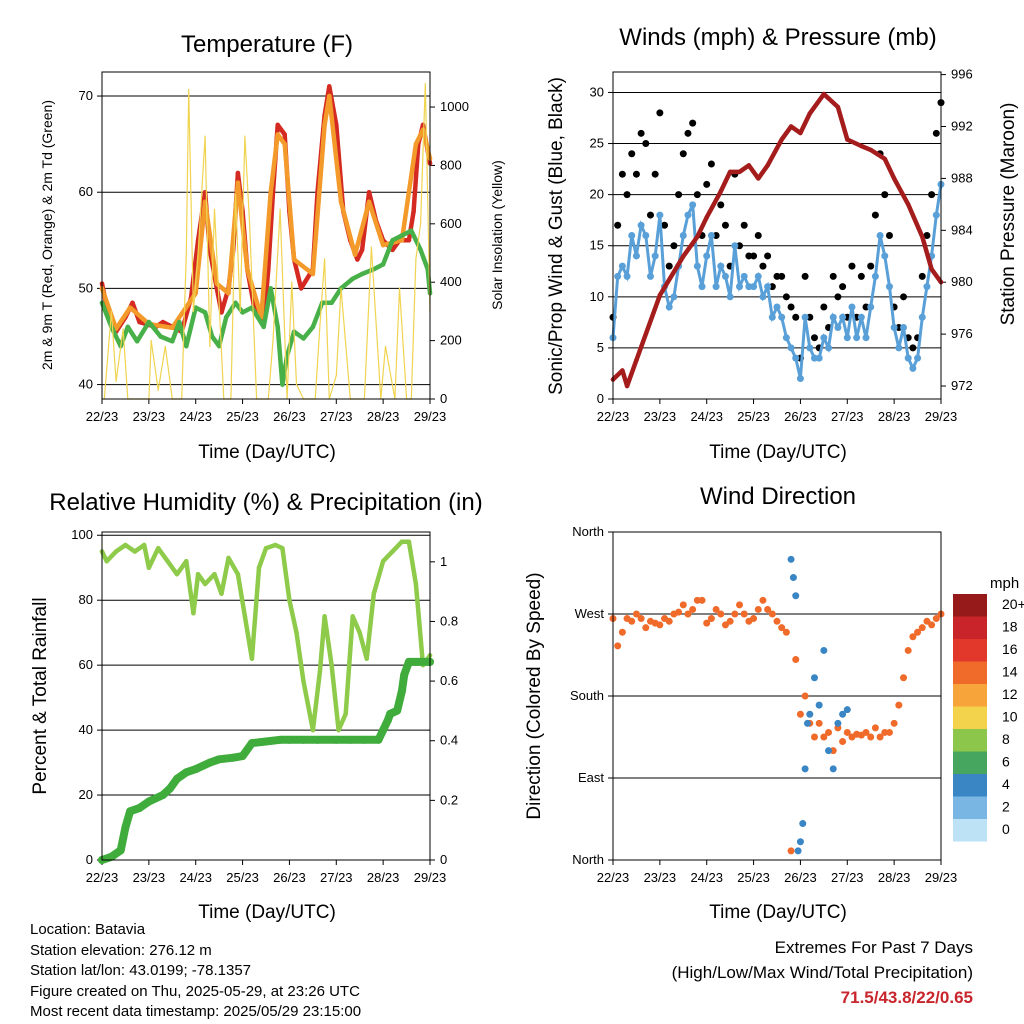  What do you see at coordinates (89, 859) in the screenshot?
I see `y-tick-label: 0` at bounding box center [89, 859].